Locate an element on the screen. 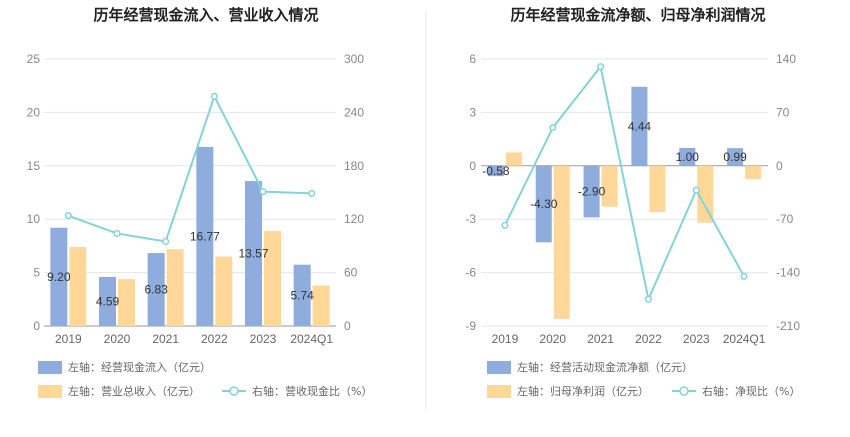  right-axis-tick: -140 is located at coordinates (788, 273).